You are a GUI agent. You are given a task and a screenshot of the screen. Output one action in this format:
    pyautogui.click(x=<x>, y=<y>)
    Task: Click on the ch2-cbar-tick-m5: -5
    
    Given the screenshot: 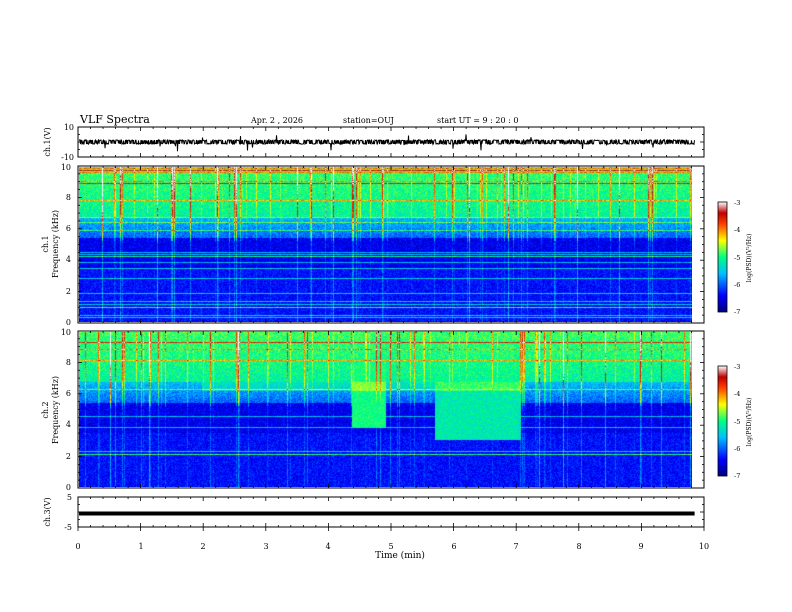 What is the action you would take?
    pyautogui.click(x=737, y=422)
    